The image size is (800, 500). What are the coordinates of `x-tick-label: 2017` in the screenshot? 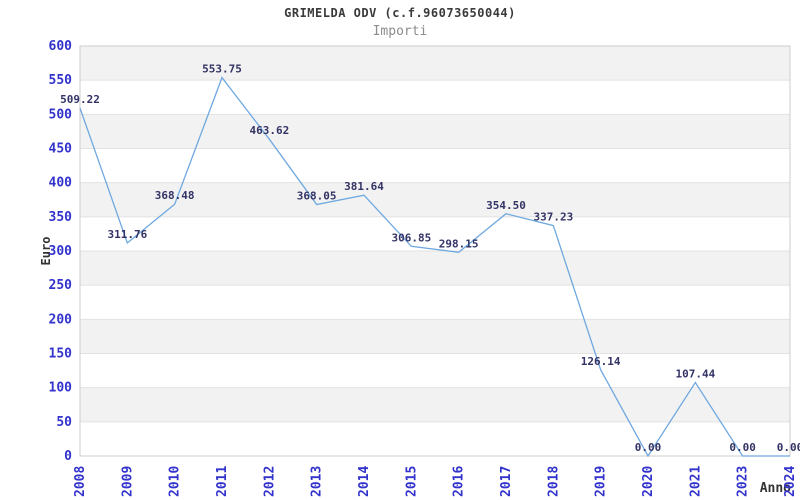 It's located at (506, 481).